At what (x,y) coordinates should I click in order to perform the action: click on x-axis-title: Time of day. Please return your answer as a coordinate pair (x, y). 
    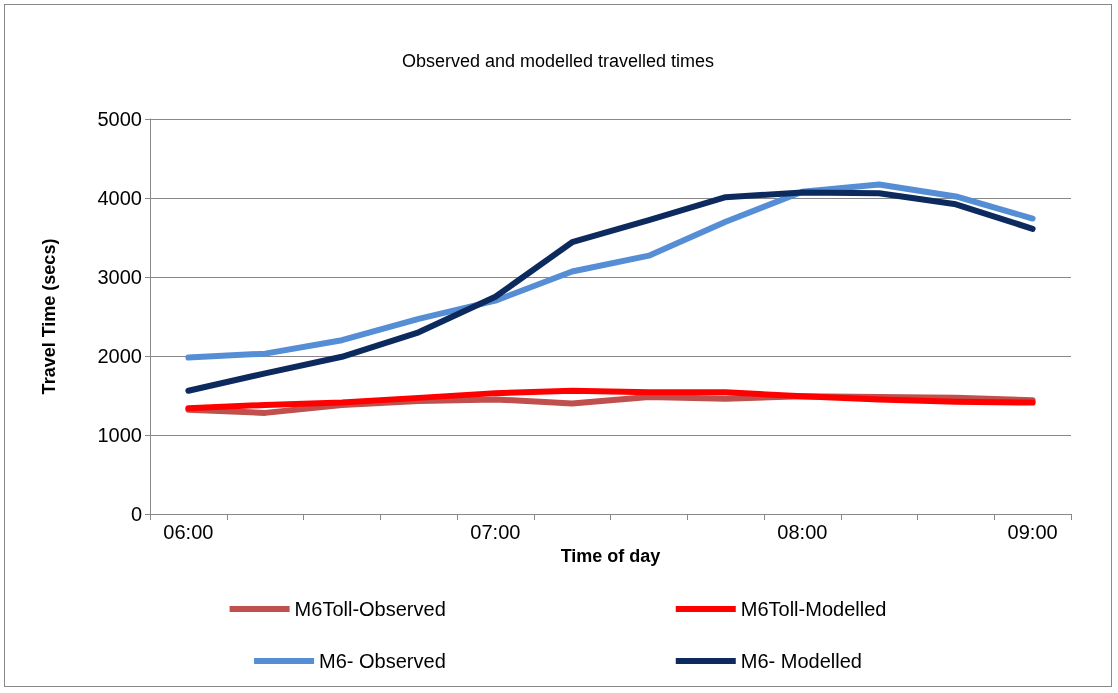
    Looking at the image, I should click on (610, 555).